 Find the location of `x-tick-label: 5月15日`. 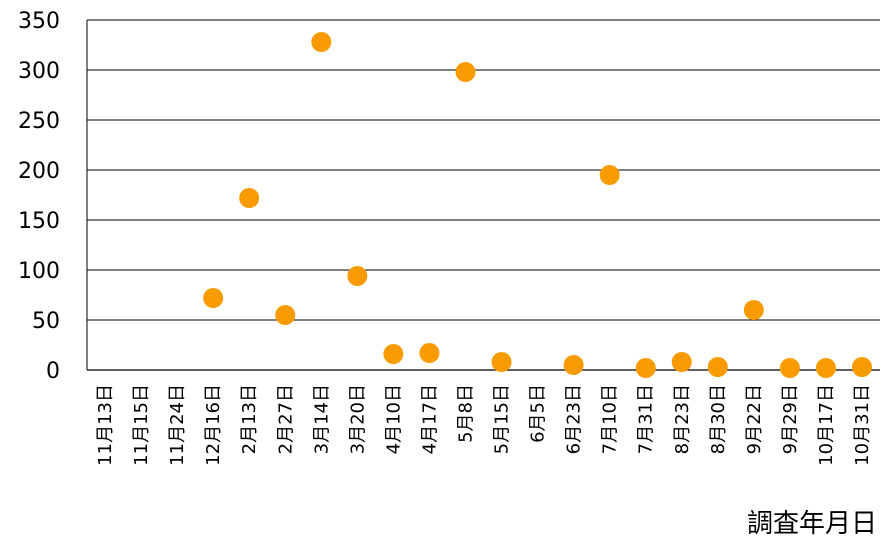

x-tick-label: 5月15日 is located at coordinates (502, 419).